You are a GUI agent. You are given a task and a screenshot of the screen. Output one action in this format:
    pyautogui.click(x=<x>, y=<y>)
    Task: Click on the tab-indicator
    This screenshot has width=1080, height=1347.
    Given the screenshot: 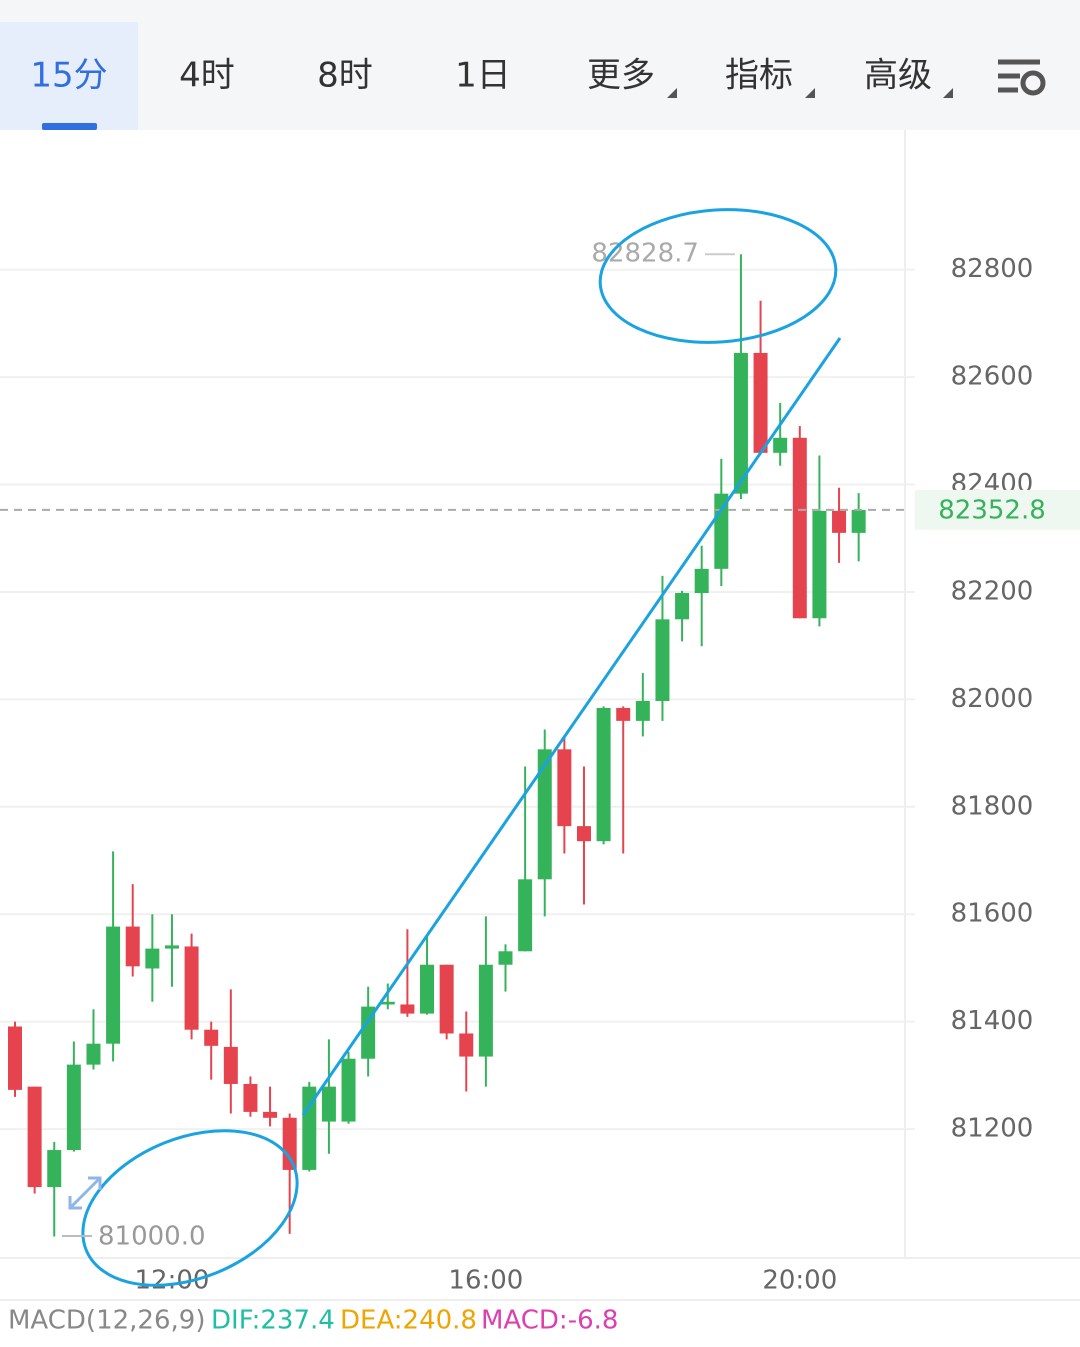 What is the action you would take?
    pyautogui.click(x=69, y=126)
    